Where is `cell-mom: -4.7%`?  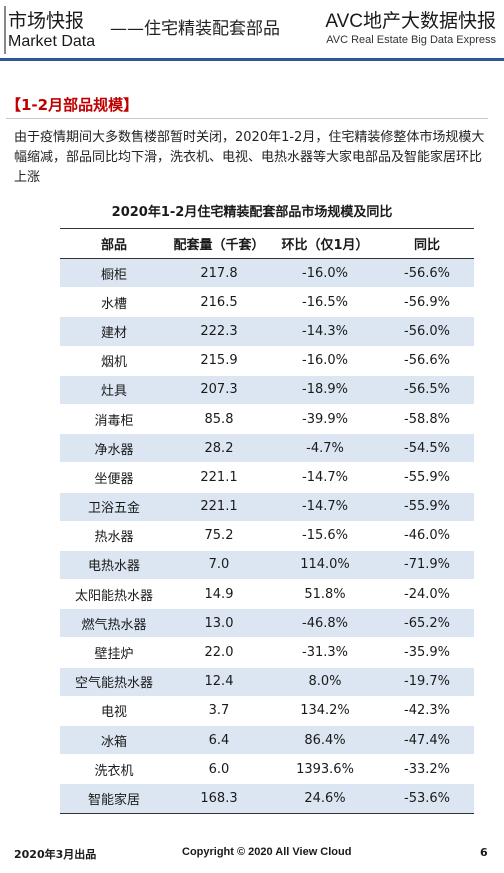
cell-mom: -4.7% is located at coordinates (325, 448).